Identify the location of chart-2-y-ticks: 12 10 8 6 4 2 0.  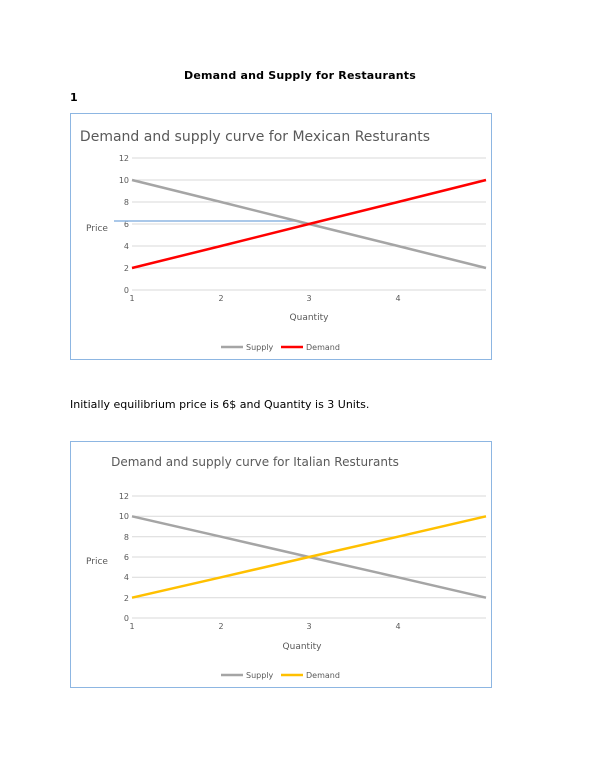
(124, 557).